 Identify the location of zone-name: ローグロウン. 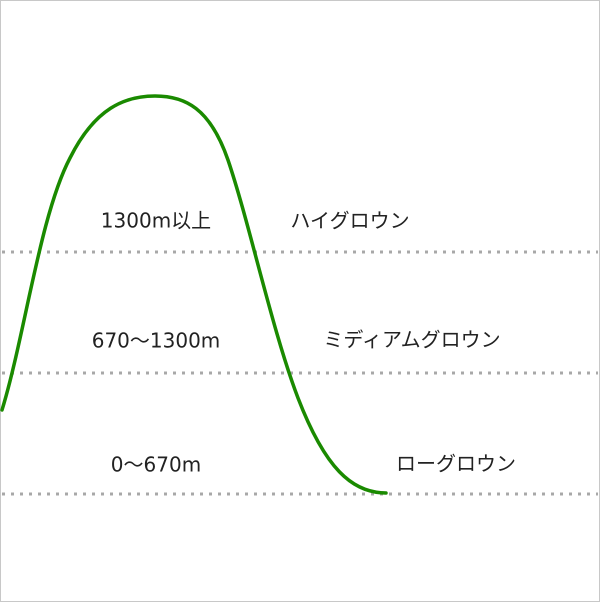
(456, 464).